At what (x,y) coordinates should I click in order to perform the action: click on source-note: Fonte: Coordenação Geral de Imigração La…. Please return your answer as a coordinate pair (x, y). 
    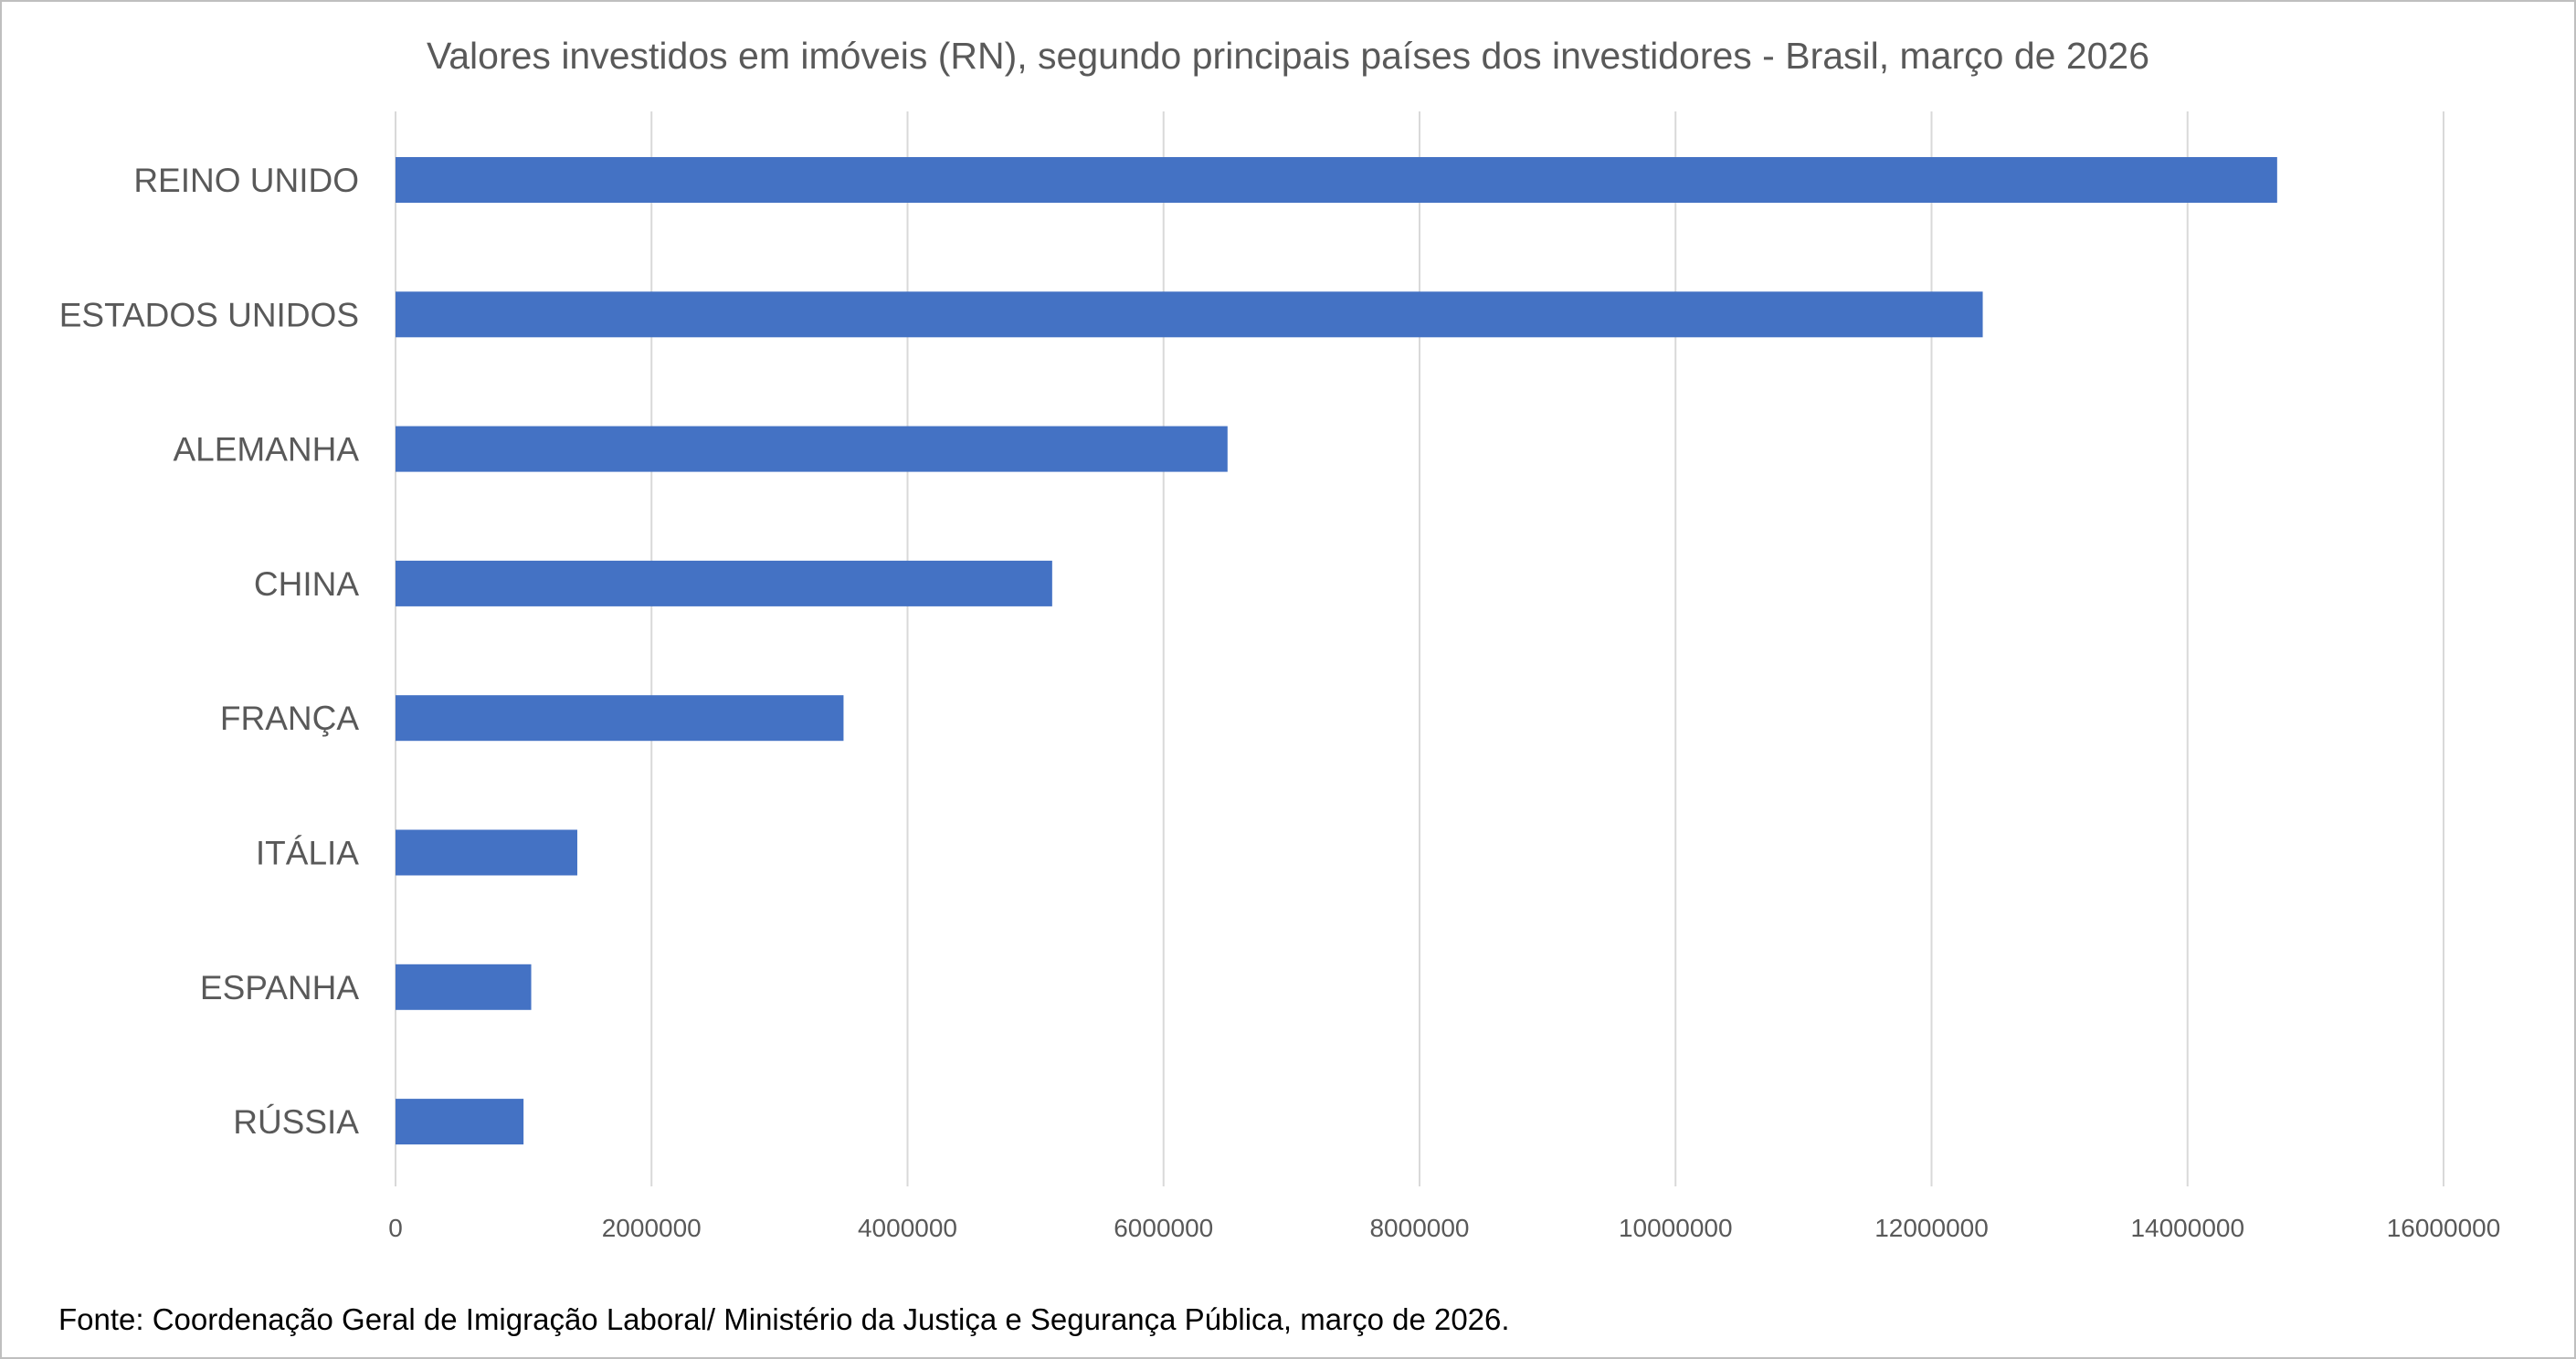
    Looking at the image, I should click on (784, 1319).